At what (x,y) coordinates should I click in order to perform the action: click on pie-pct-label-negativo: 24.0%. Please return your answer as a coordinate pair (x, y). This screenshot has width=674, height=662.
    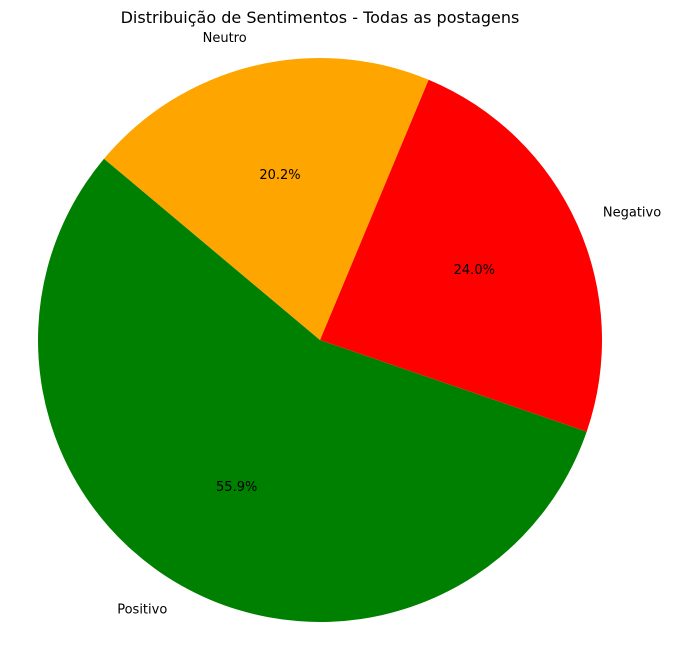
    Looking at the image, I should click on (474, 270).